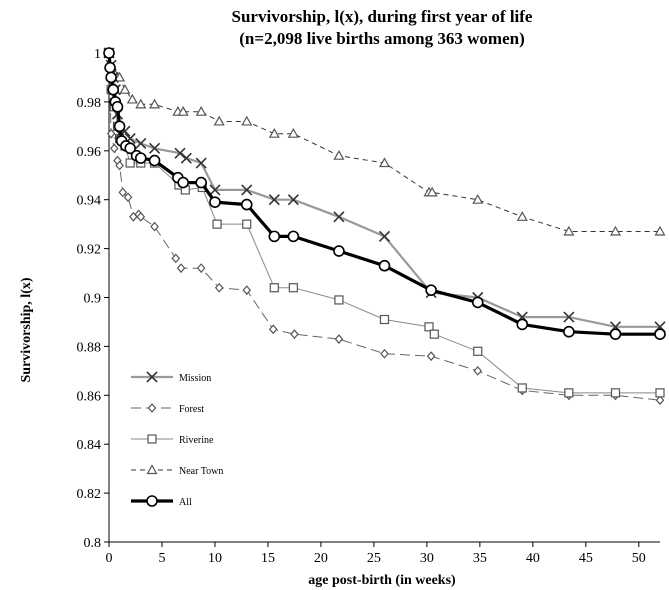  What do you see at coordinates (196, 440) in the screenshot?
I see `legend-label-riverine: Riverine` at bounding box center [196, 440].